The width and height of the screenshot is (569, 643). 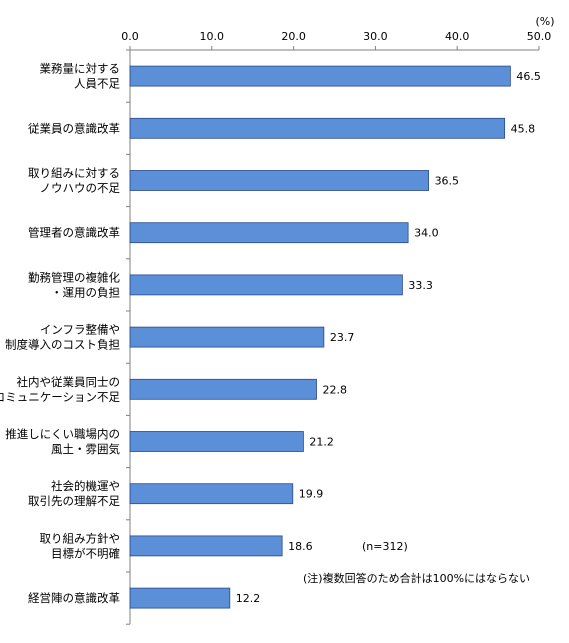 What do you see at coordinates (85, 449) in the screenshot?
I see `category-label: 風土・雰囲気` at bounding box center [85, 449].